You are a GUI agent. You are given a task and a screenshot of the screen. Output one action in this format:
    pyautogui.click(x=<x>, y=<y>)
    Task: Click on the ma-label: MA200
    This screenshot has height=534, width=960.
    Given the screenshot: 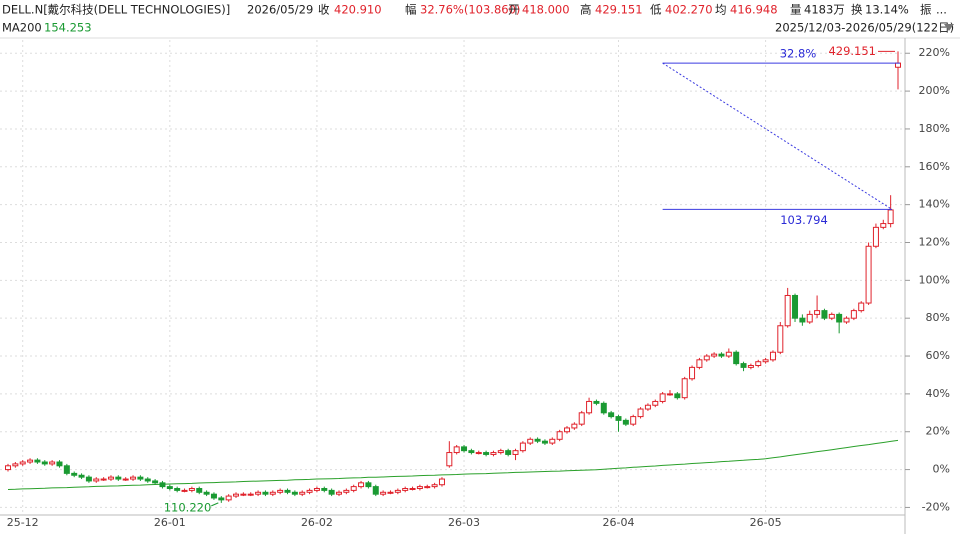 What is the action you would take?
    pyautogui.click(x=22, y=28)
    